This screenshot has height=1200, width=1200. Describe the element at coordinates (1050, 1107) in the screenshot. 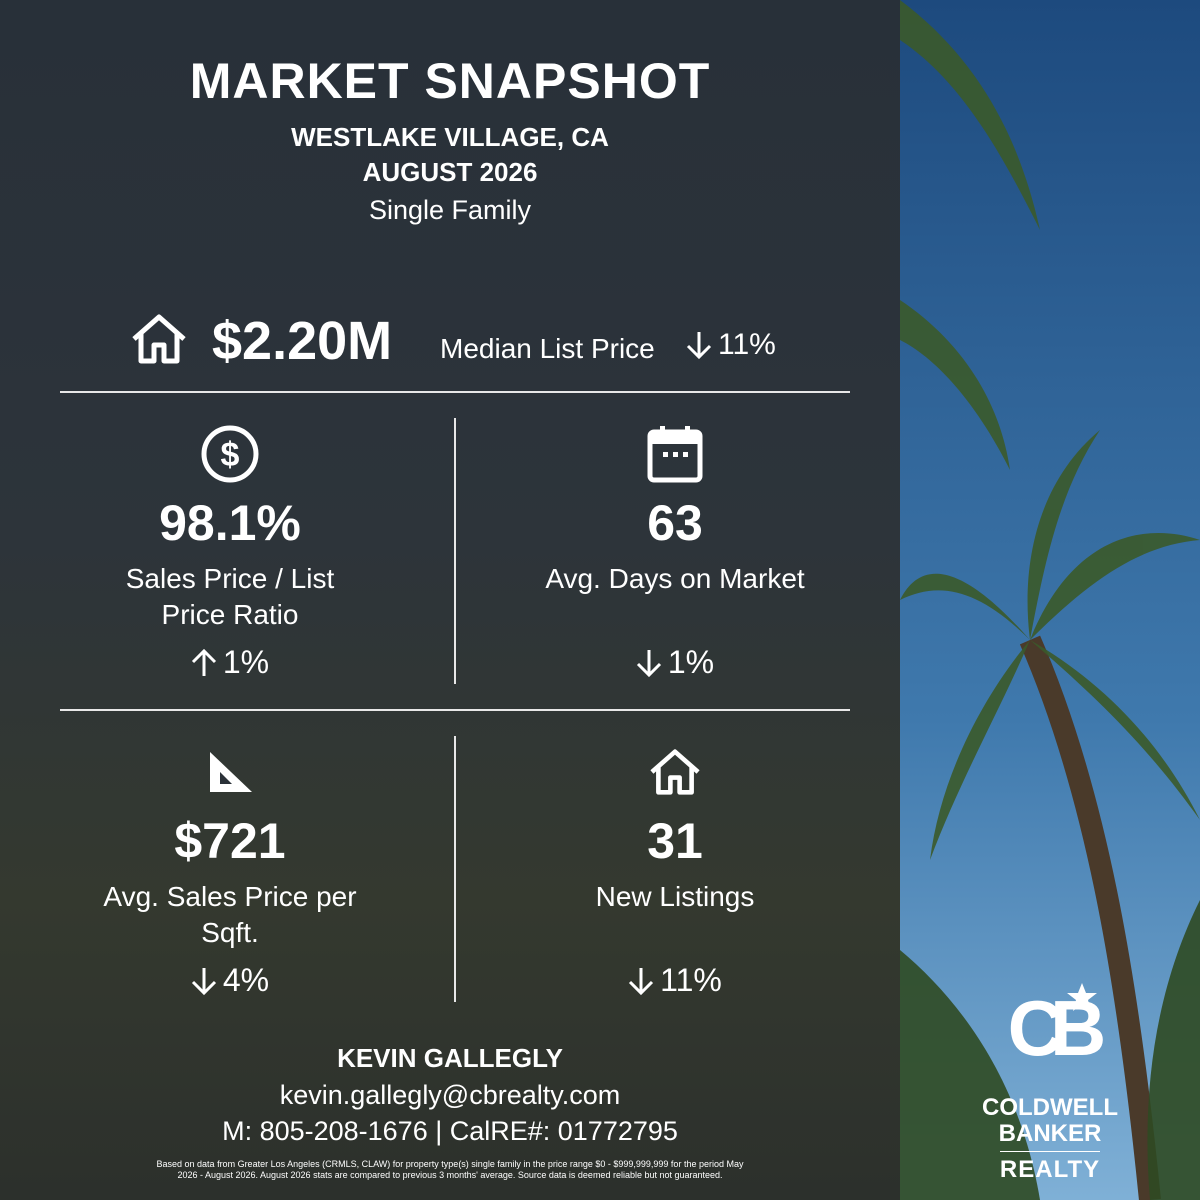

I see `logo-text: COLDWELL` at that location.